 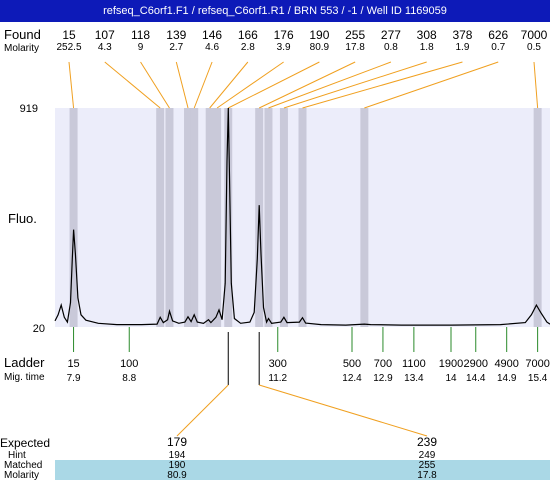 I want to click on ladder-mig-time: 8.8, so click(x=129, y=378).